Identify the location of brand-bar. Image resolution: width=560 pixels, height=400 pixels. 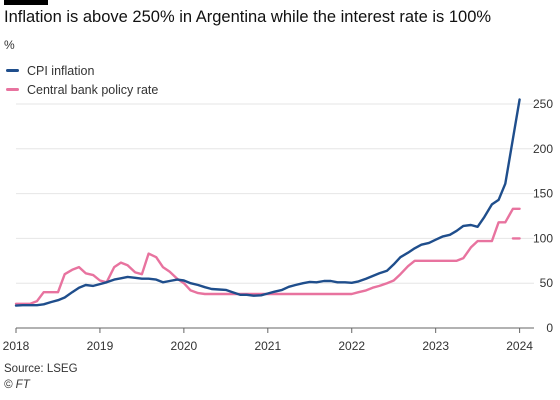
(26, 2).